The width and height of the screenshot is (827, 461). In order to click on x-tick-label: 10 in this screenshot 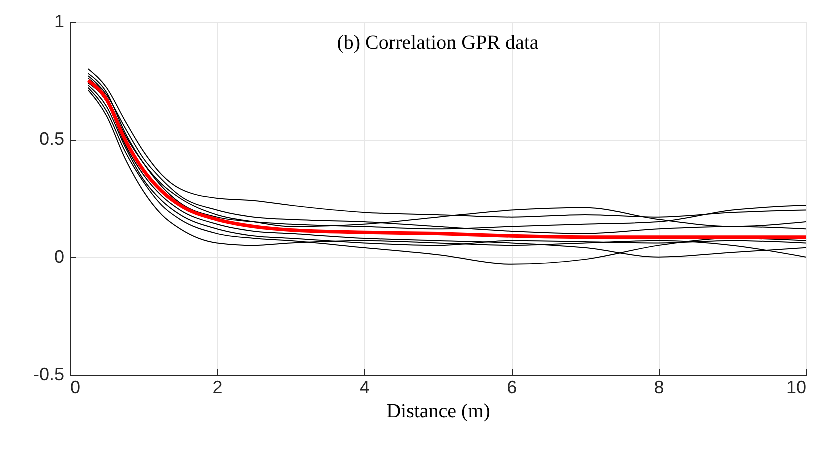, I will do `click(796, 388)`.